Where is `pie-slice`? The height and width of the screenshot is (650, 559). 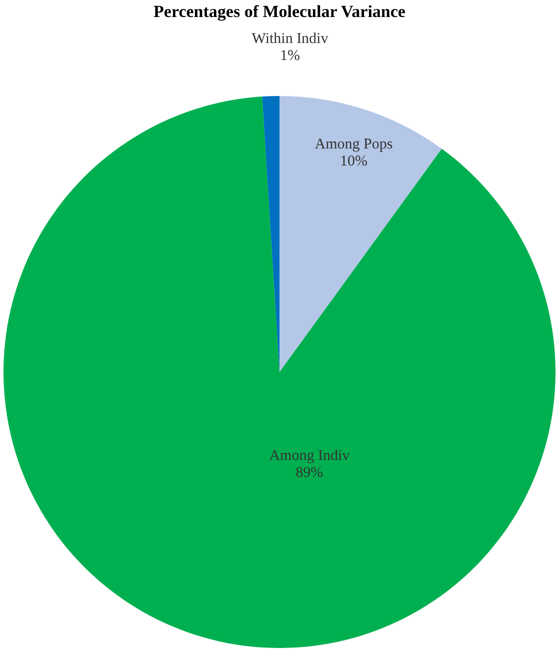
pie-slice is located at coordinates (361, 234).